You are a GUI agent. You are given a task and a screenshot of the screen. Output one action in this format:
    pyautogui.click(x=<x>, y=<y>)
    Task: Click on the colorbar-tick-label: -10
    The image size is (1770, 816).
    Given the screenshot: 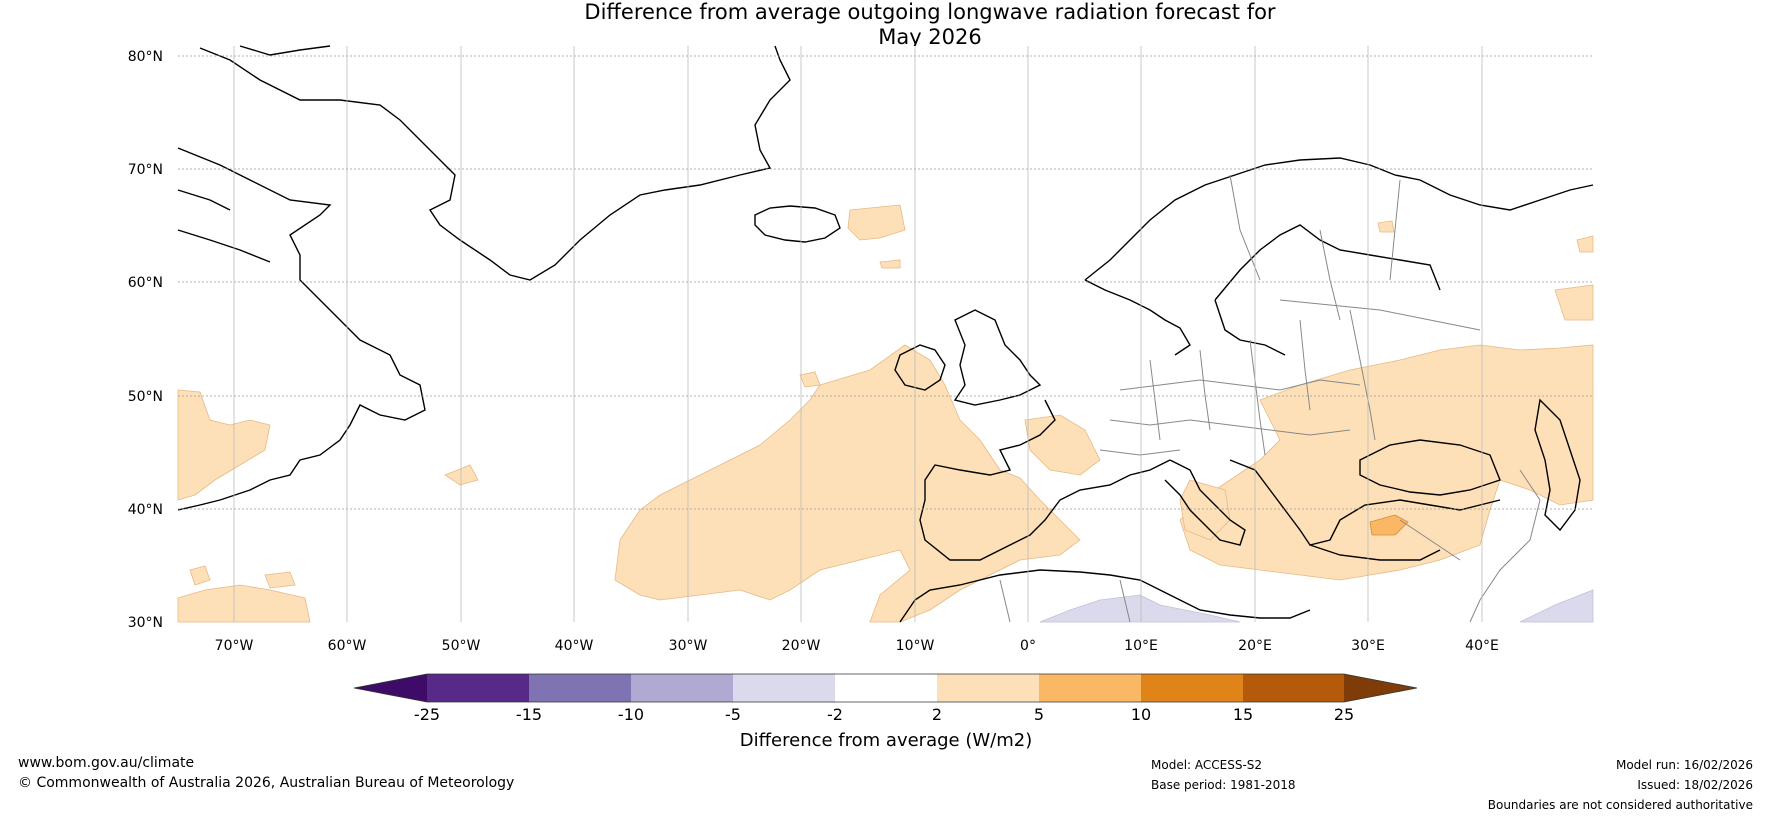 What is the action you would take?
    pyautogui.click(x=631, y=714)
    